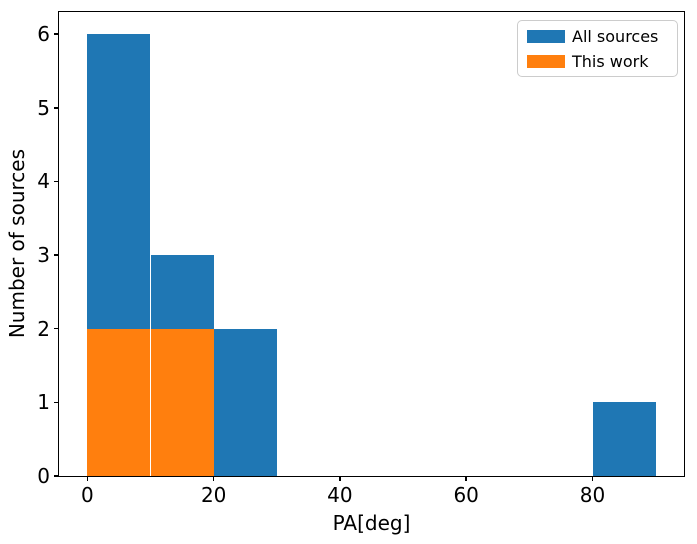 The width and height of the screenshot is (697, 544). What do you see at coordinates (340, 495) in the screenshot?
I see `x-tick-label: 40` at bounding box center [340, 495].